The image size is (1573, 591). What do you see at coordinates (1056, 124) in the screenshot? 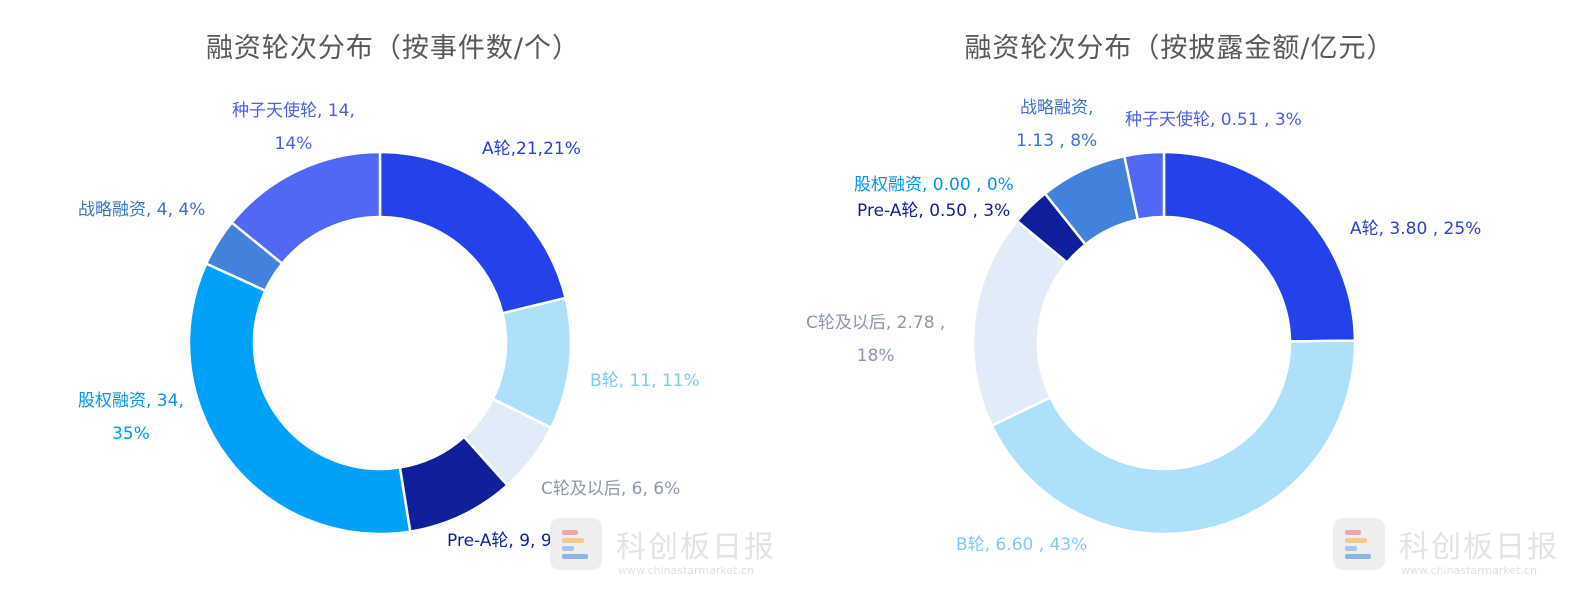
I see `data-label-right-5: 战略融资, 1.13 , 8%` at bounding box center [1056, 124].